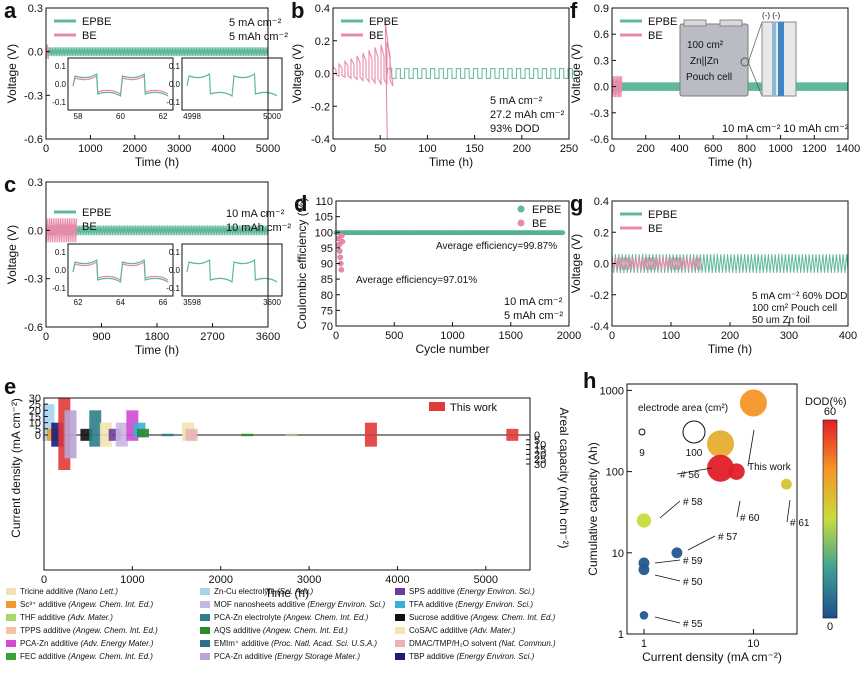 The image size is (865, 676). I want to click on point-label: # 59, so click(693, 561).